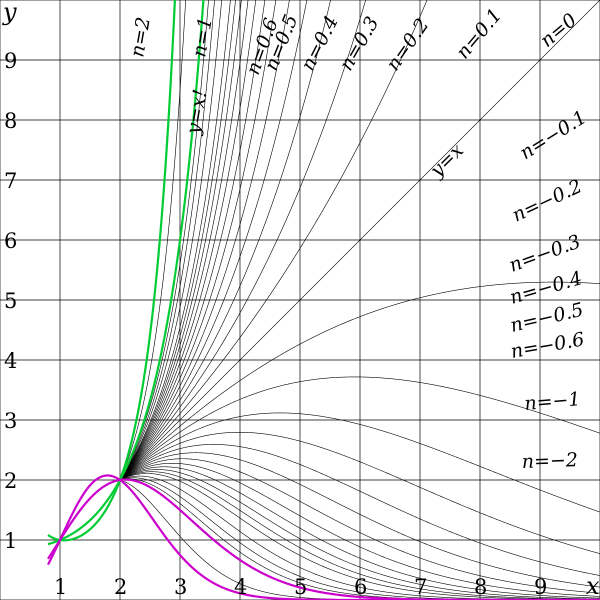 The width and height of the screenshot is (600, 600). I want to click on curve-label: n=−0.2, so click(547, 200).